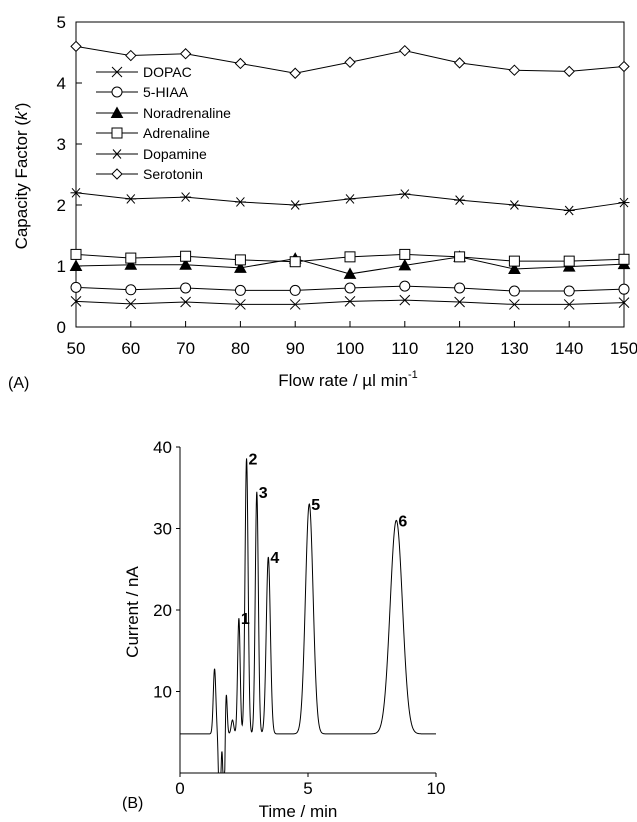 Image resolution: width=637 pixels, height=822 pixels. What do you see at coordinates (274, 558) in the screenshot?
I see `peak-label-4: 4` at bounding box center [274, 558].